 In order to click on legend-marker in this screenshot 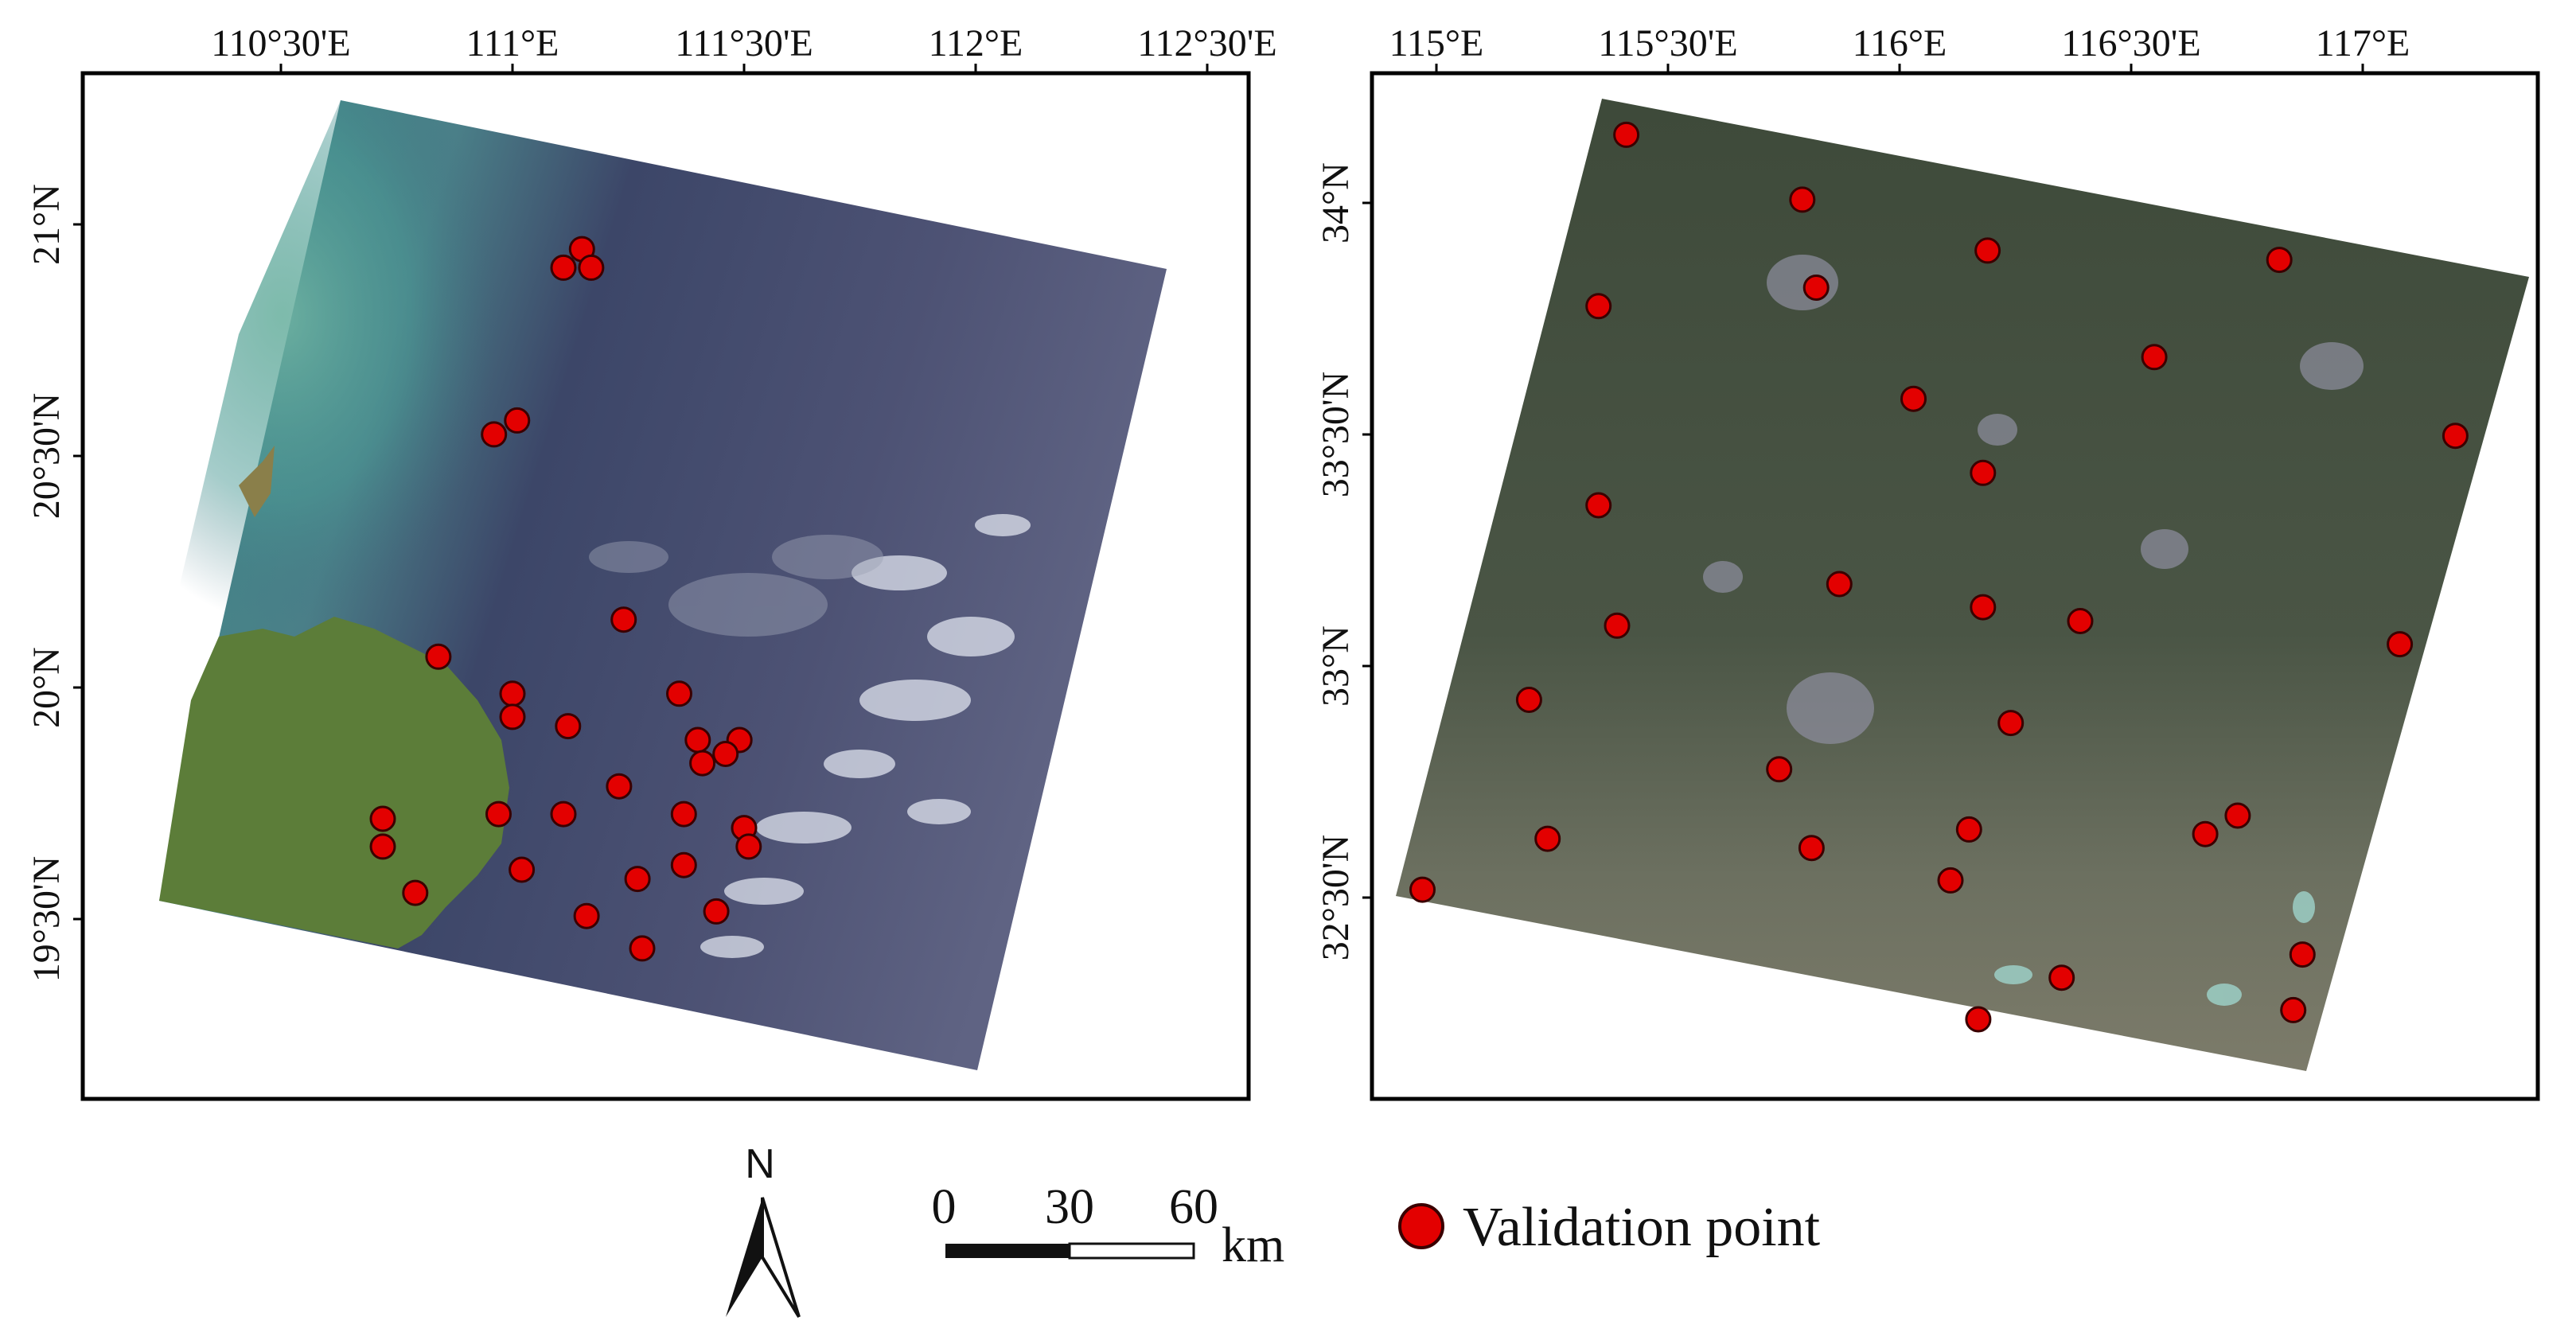, I will do `click(1421, 1226)`.